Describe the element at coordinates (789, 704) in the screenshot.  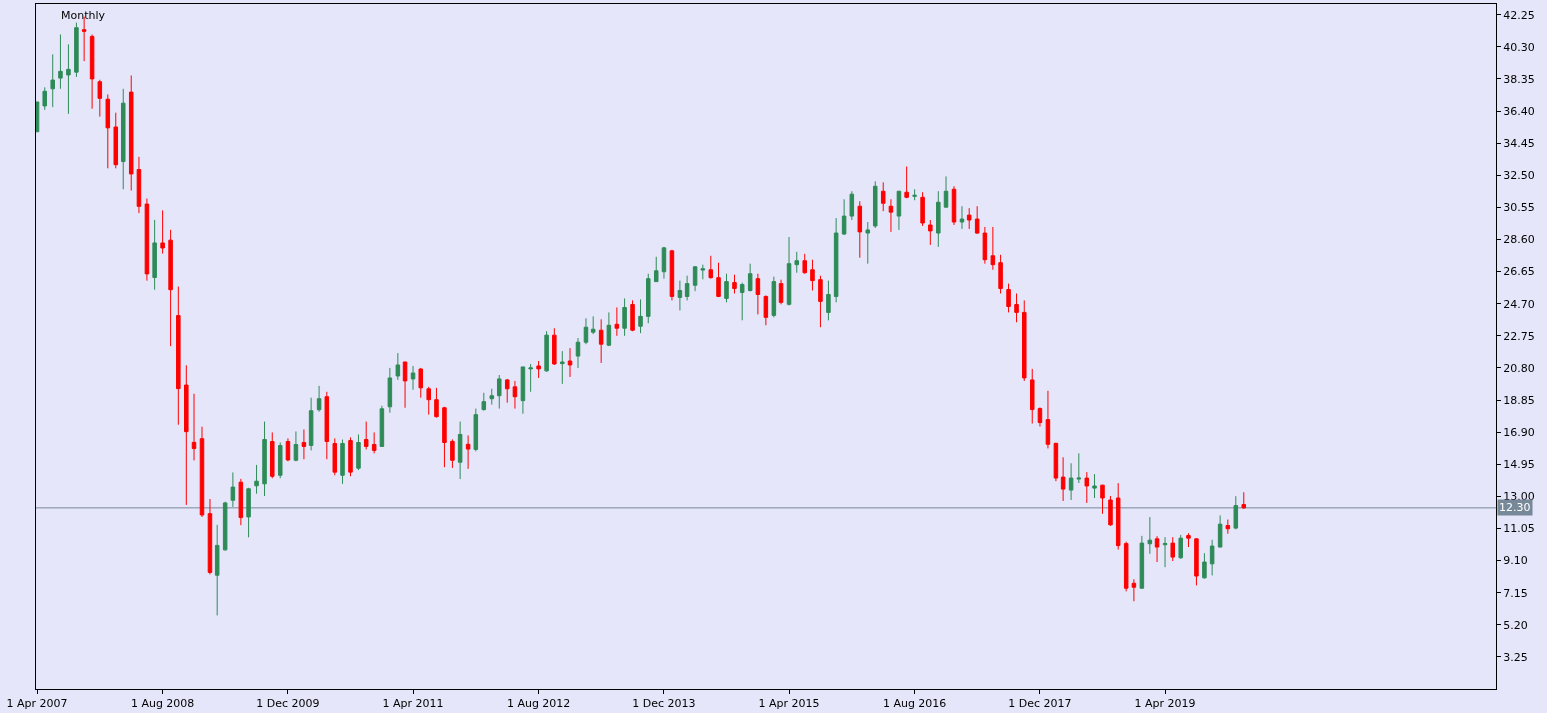
I see `x-tick-label: 1 Apr 2015` at that location.